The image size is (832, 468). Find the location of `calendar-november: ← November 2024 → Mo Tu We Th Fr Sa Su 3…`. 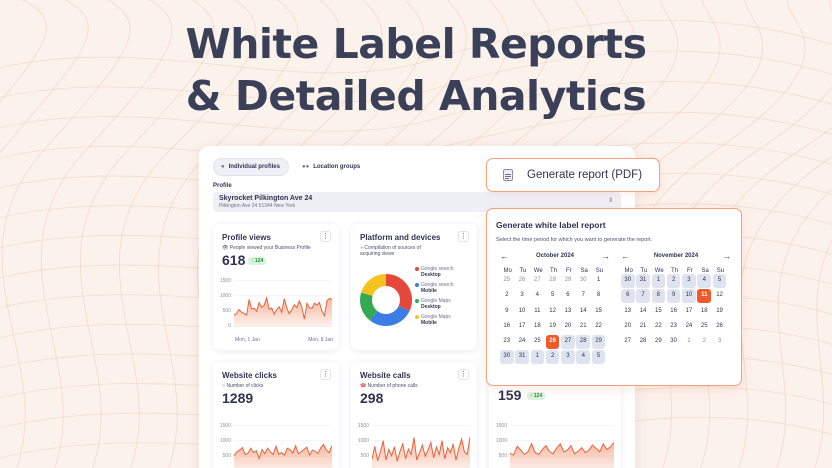

calendar-november: ← November 2024 → Mo Tu We Th Fr Sa Su 3… is located at coordinates (676, 297).